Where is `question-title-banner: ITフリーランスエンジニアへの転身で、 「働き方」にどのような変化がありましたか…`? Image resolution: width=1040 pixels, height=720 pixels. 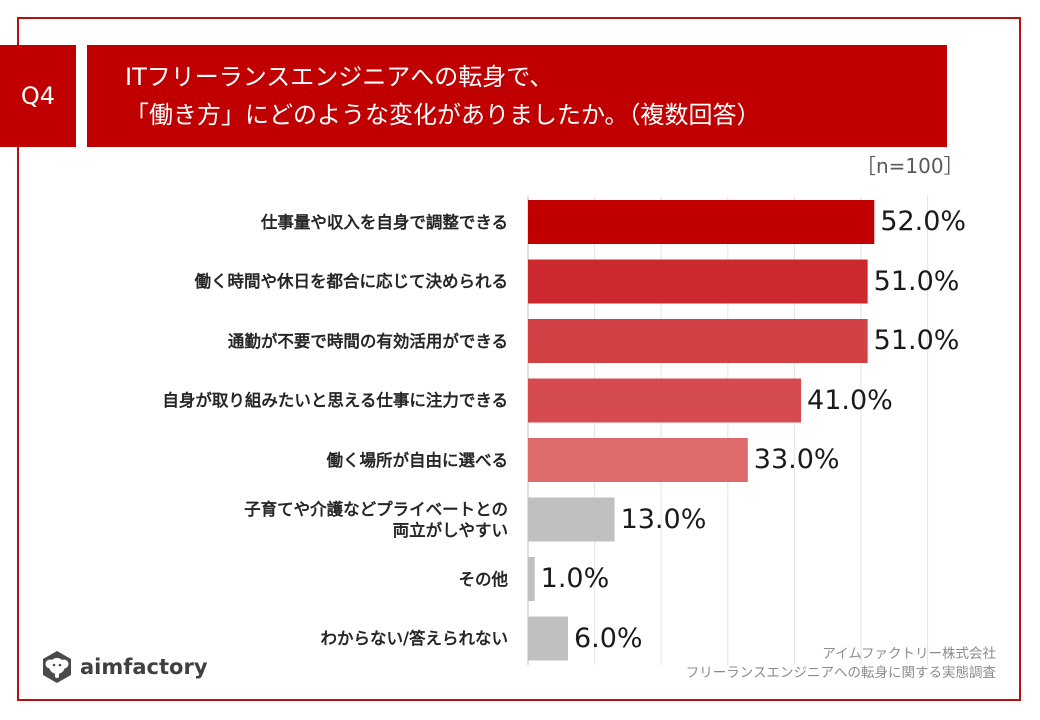 question-title-banner: ITフリーランスエンジニアへの転身で、 「働き方」にどのような変化がありましたか… is located at coordinates (517, 96).